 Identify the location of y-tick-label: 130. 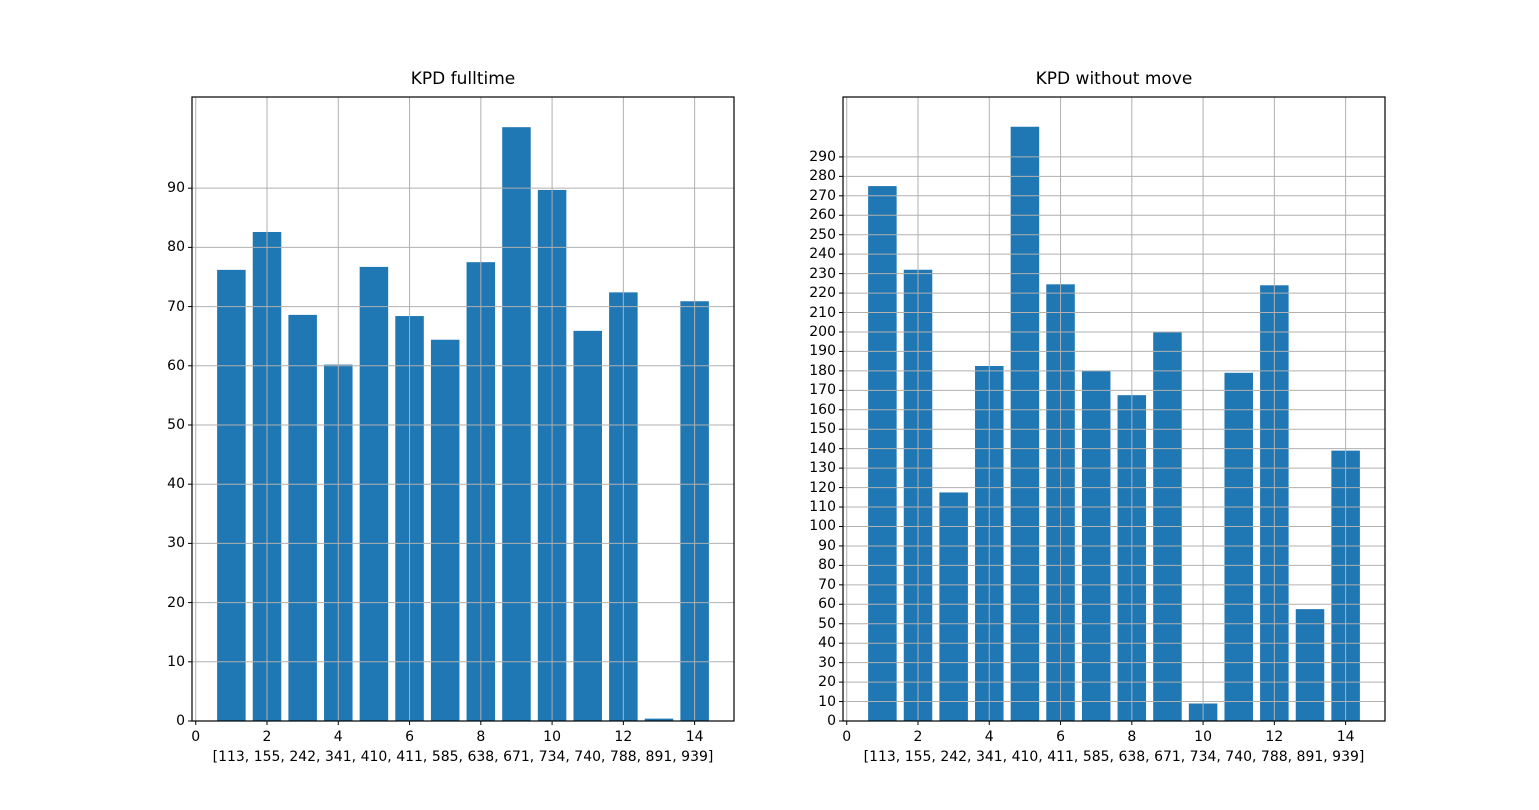
(822, 468).